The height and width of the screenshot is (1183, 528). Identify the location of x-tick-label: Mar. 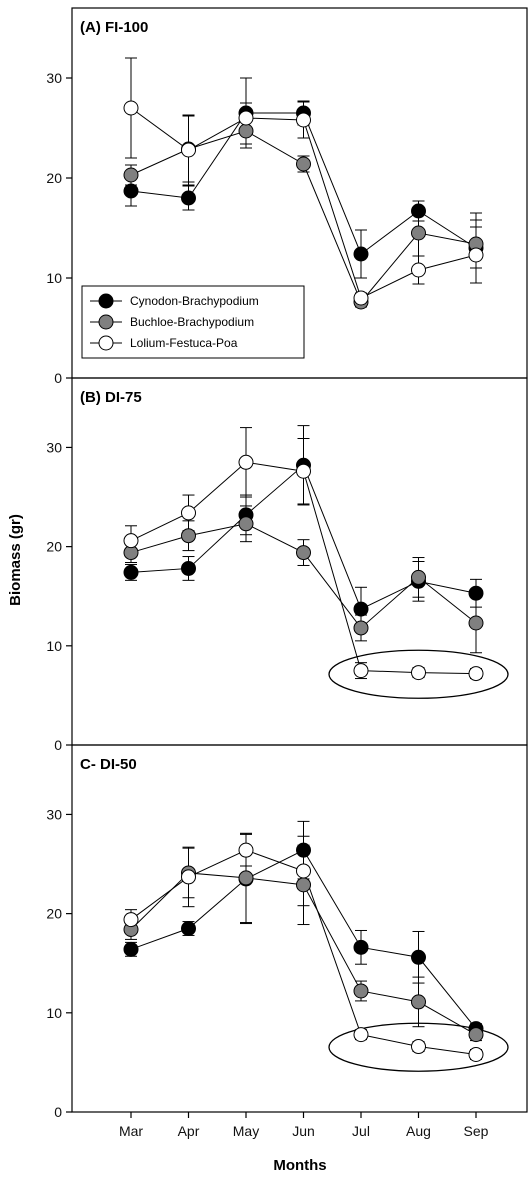
(131, 1131).